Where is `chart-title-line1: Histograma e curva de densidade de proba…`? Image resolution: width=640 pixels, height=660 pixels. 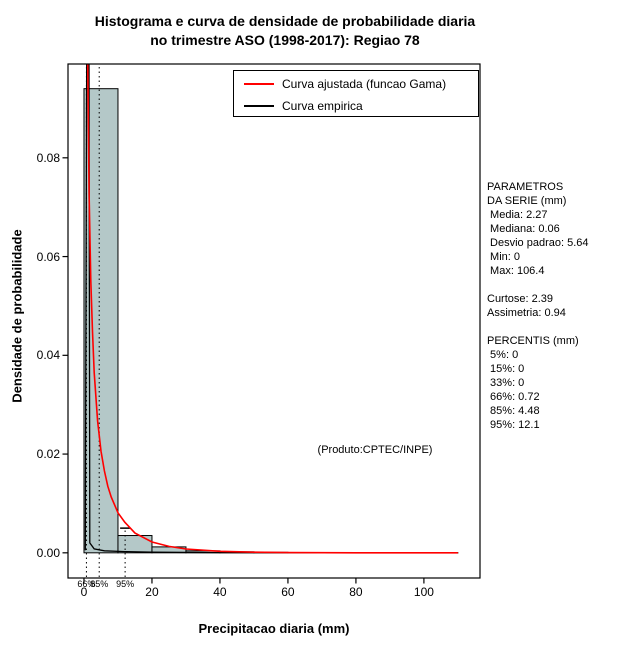
chart-title-line1: Histograma e curva de densidade de proba… is located at coordinates (285, 21).